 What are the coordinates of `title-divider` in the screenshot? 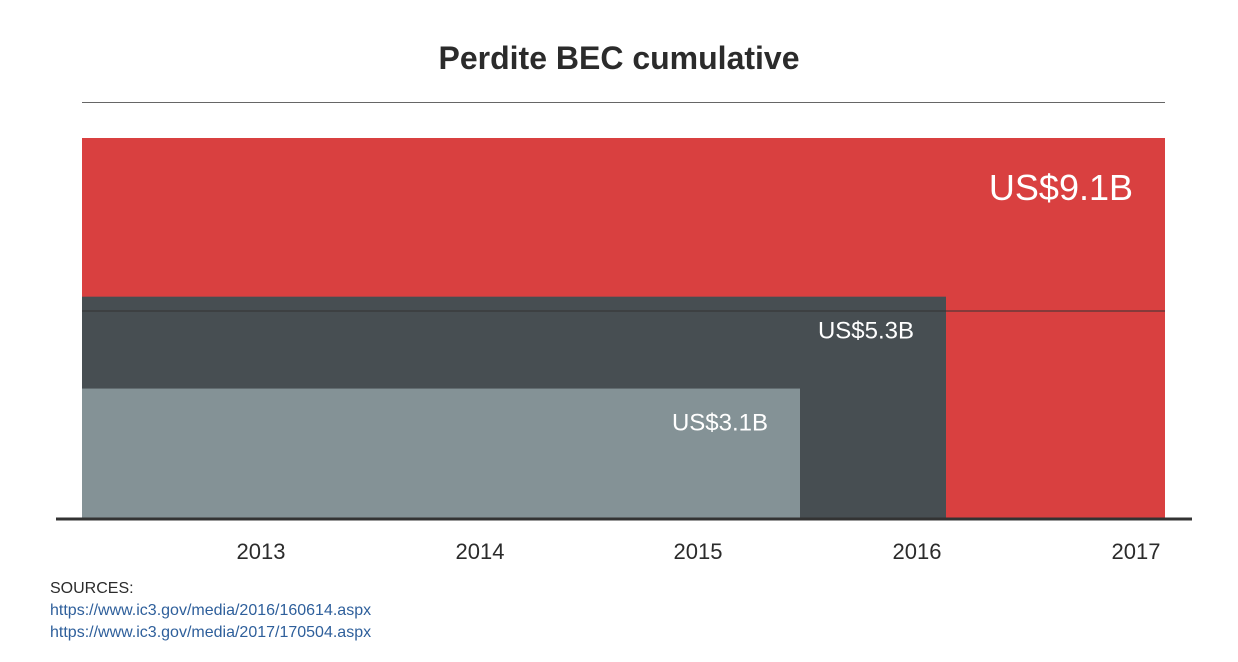 It's located at (623, 102).